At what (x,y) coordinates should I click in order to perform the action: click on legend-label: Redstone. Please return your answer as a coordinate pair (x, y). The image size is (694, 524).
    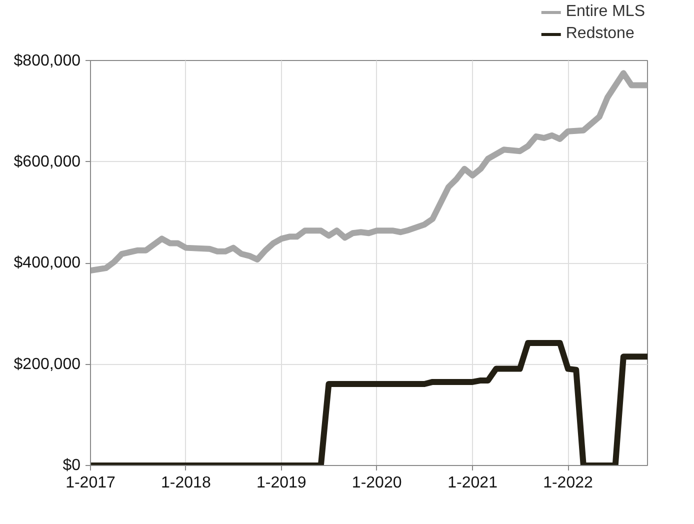
    Looking at the image, I should click on (600, 34).